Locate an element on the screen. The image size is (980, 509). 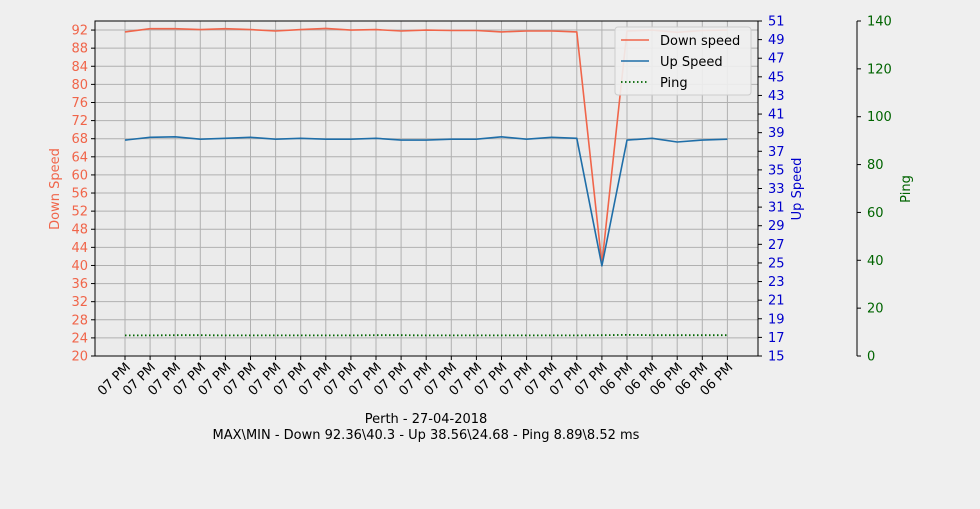
right-up-tick-label: 41 is located at coordinates (776, 115).